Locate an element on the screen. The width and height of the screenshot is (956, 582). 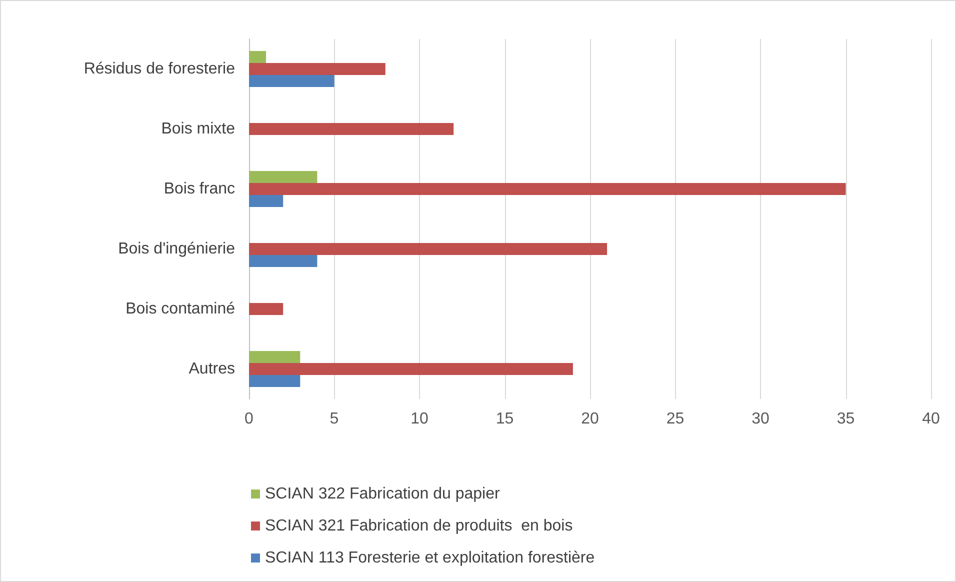
y-tick-label: Bois d'ingénierie is located at coordinates (177, 249).